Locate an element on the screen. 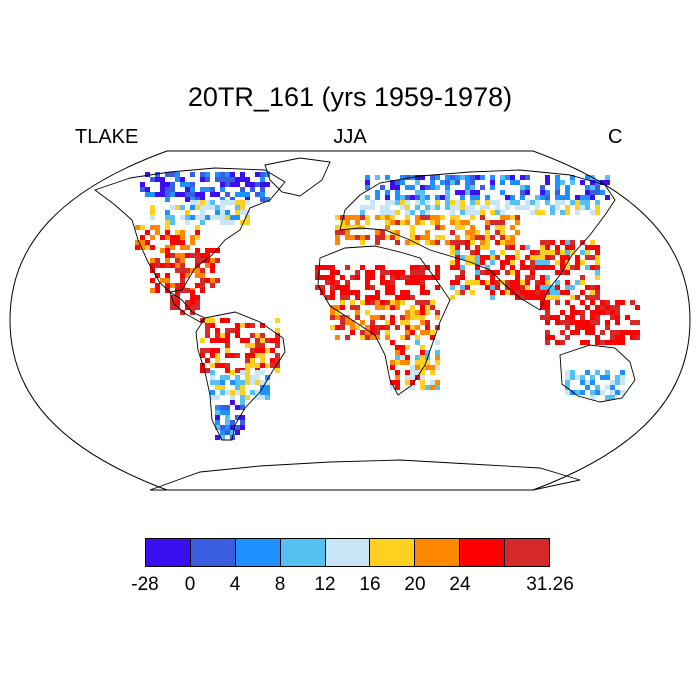  colorbar-swatch is located at coordinates (303, 552).